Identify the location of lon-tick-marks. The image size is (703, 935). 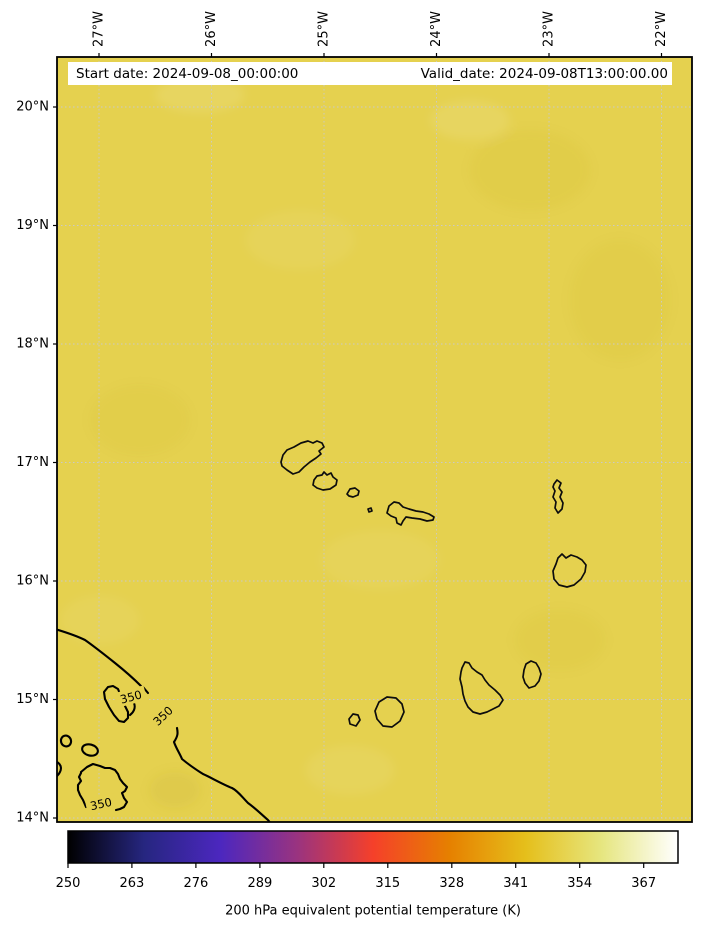
(380, 55).